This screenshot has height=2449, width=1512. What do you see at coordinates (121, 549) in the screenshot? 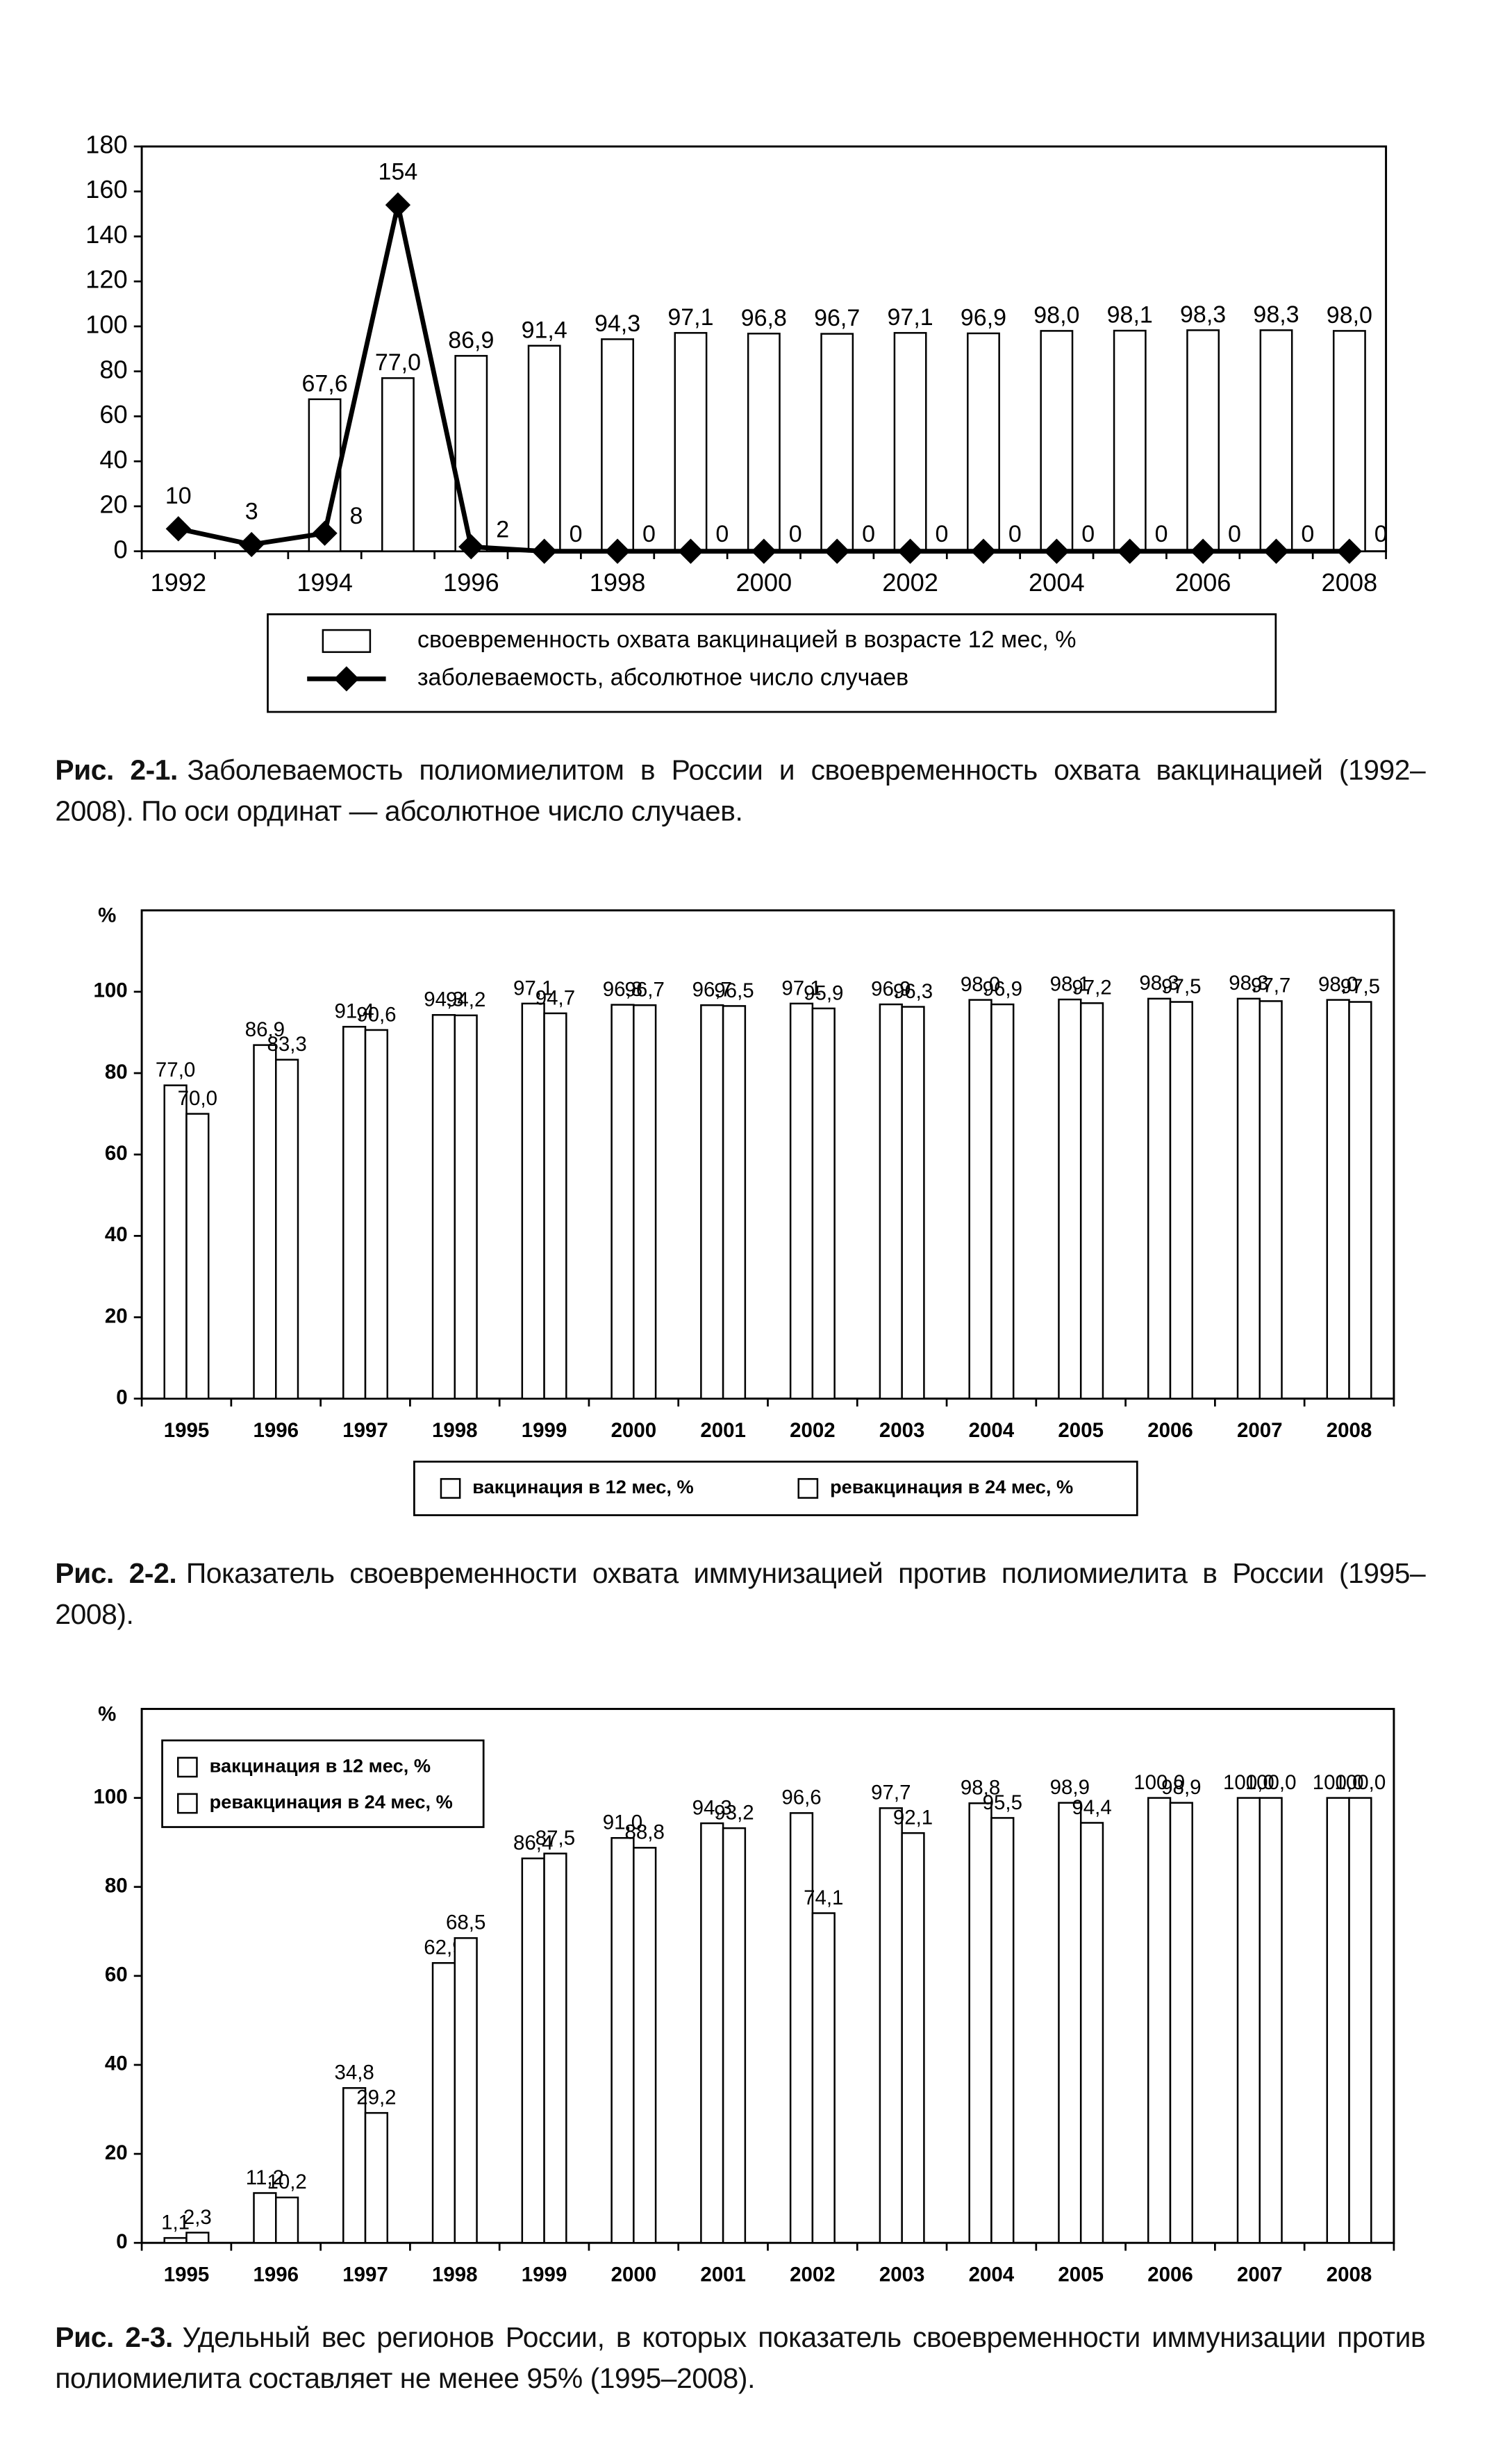
I see `y-tick-label: 0` at bounding box center [121, 549].